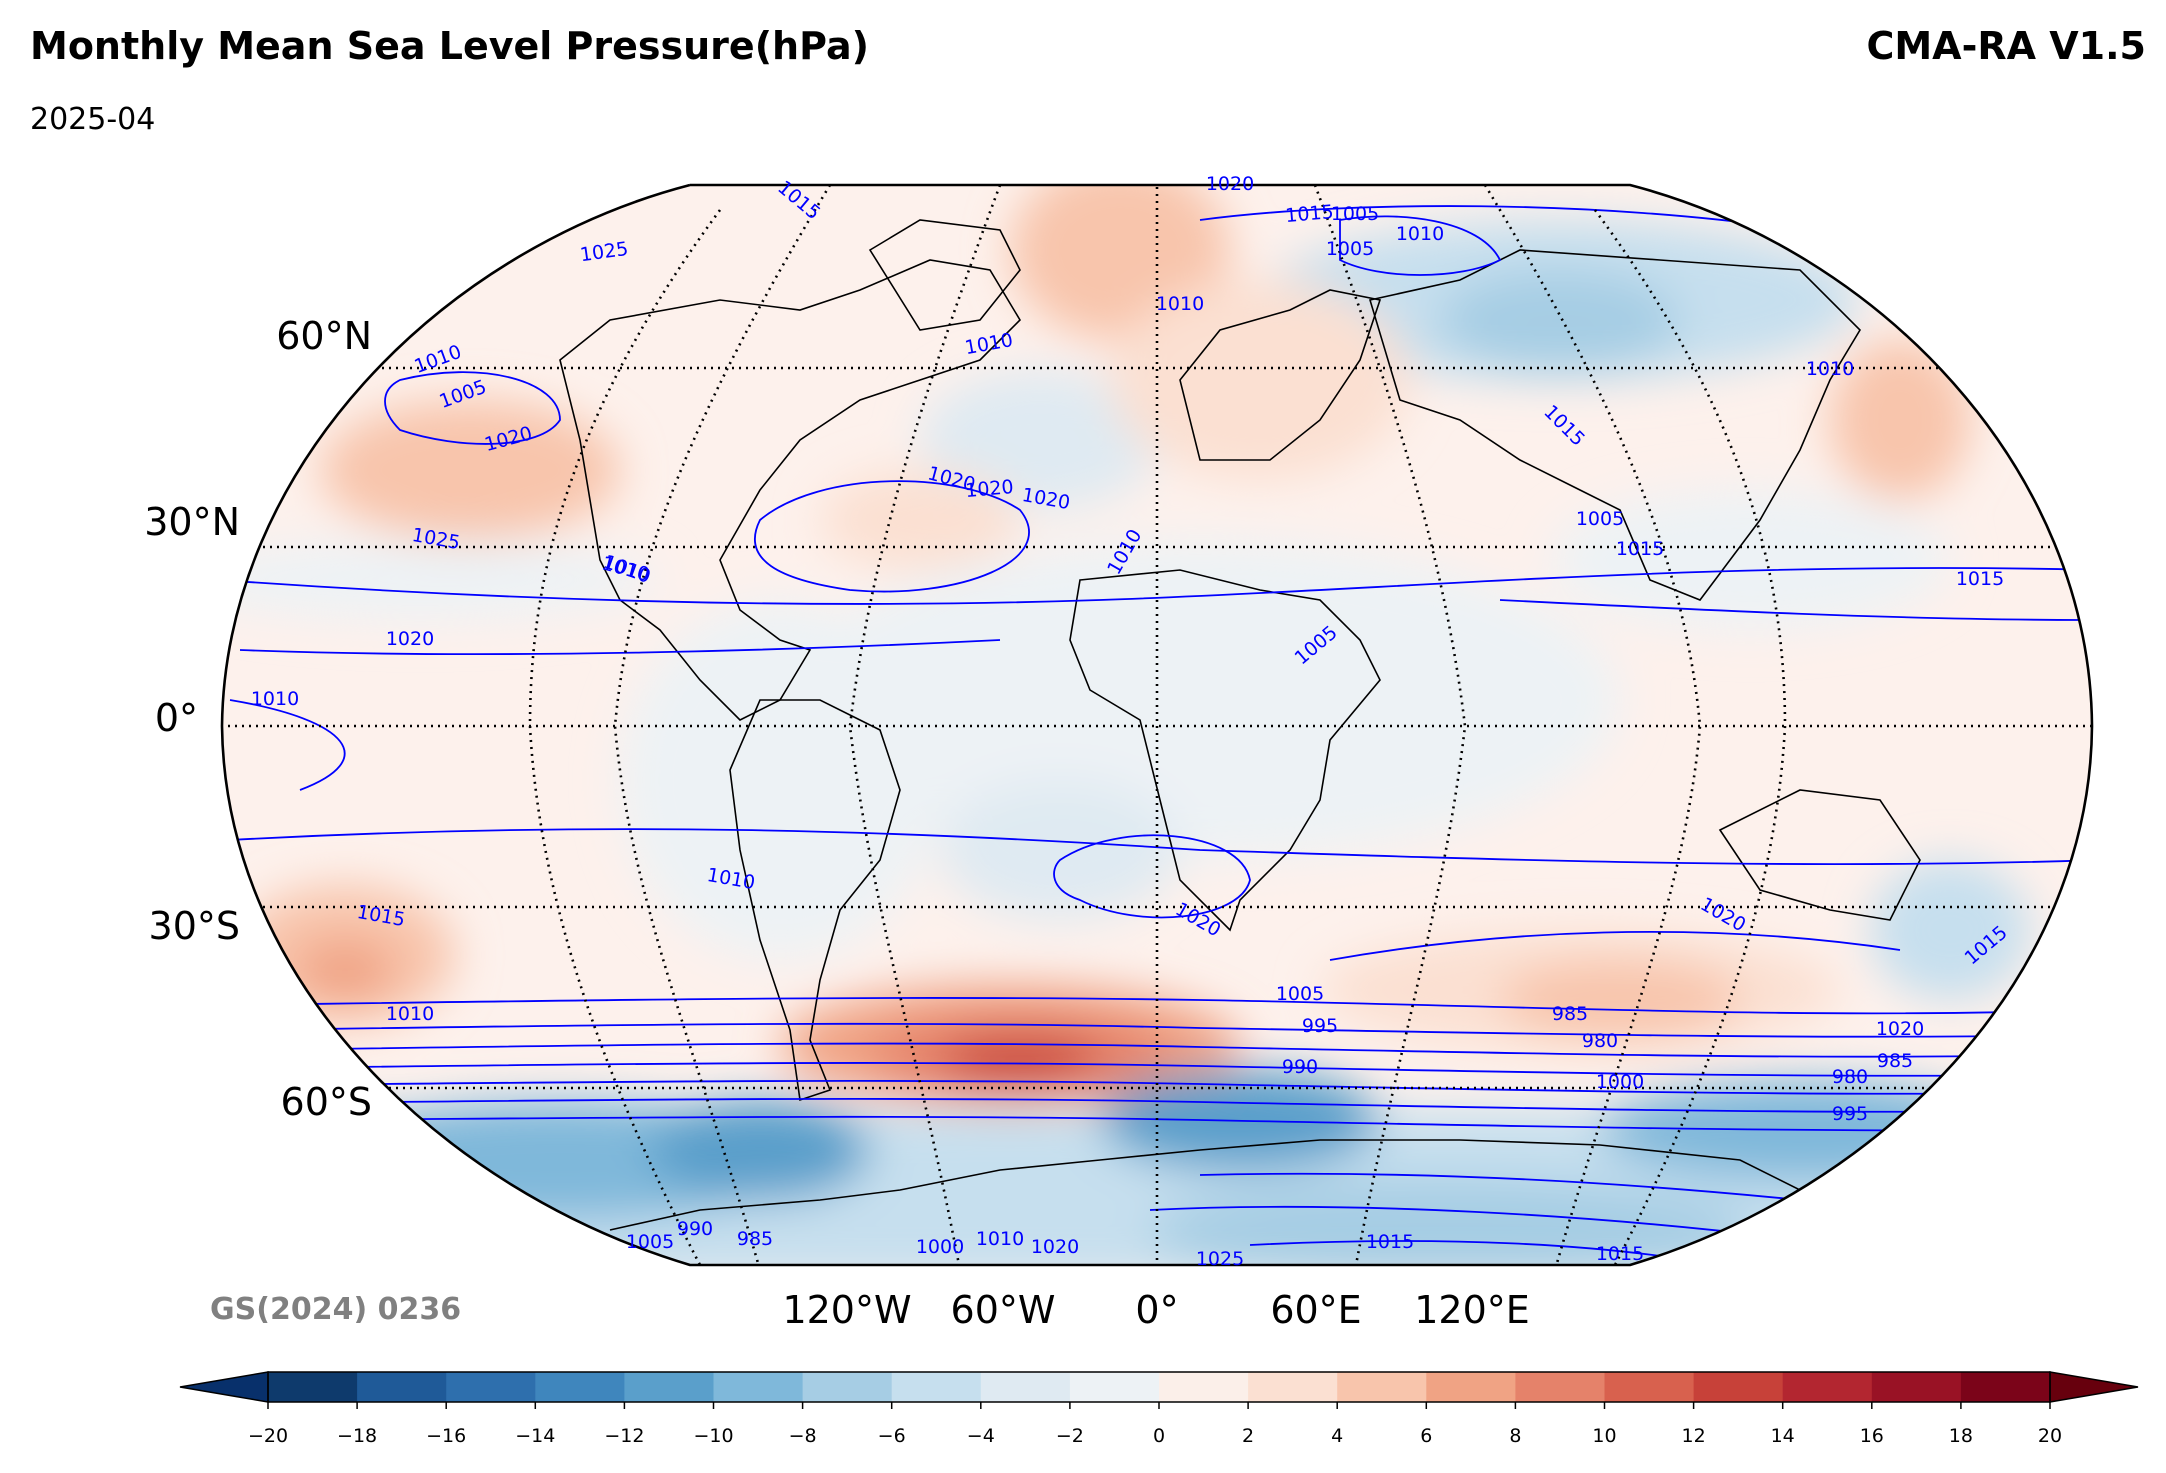 This screenshot has width=2166, height=1473. I want to click on lon-label-120w: 120°W, so click(847, 1310).